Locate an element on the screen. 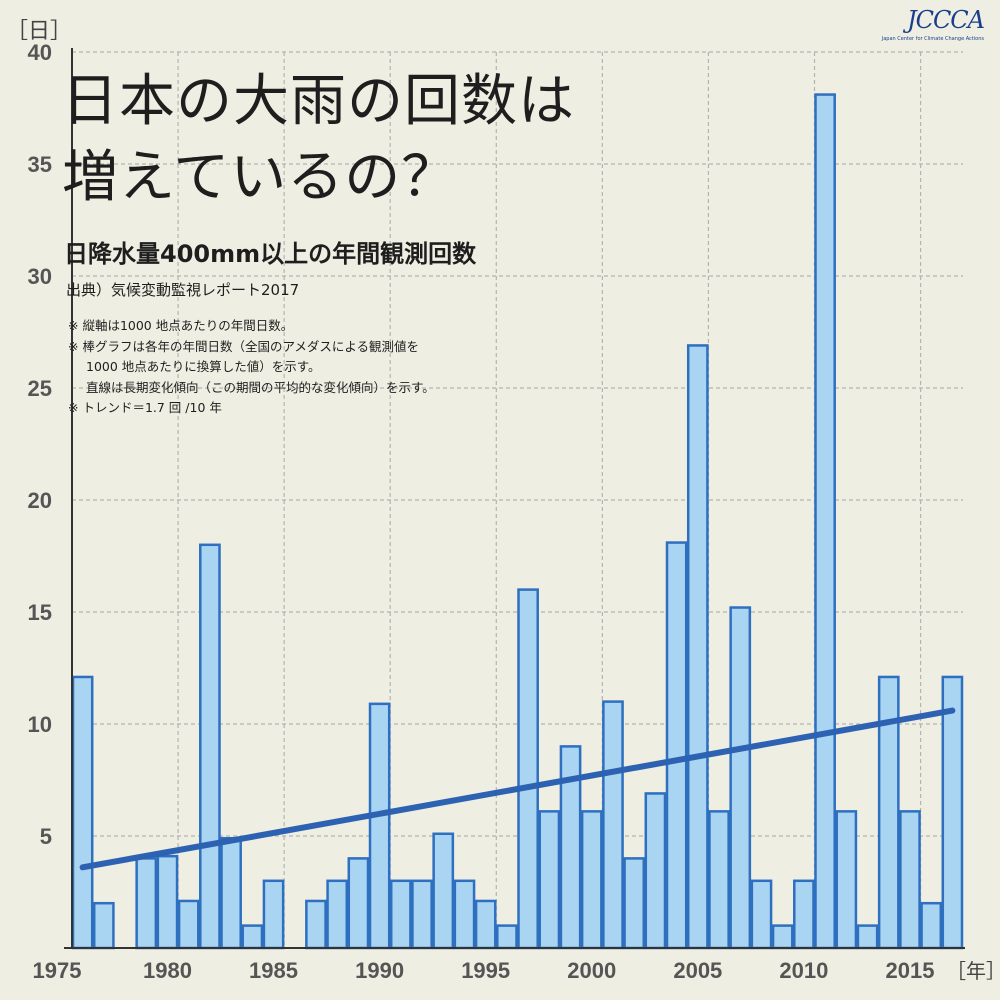 Image resolution: width=1000 pixels, height=1000 pixels. bar-2009 is located at coordinates (782, 937).